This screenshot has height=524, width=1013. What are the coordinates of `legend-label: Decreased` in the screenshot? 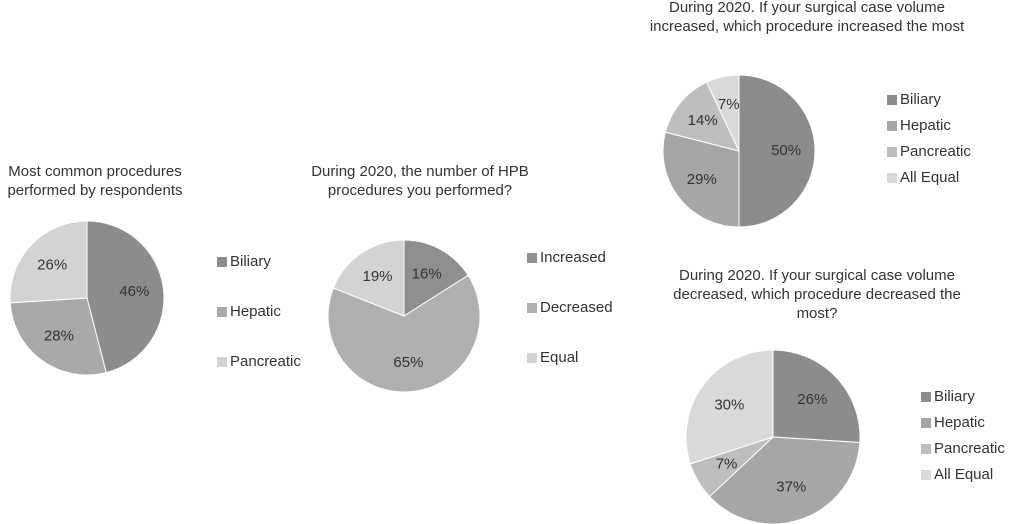 It's located at (576, 307).